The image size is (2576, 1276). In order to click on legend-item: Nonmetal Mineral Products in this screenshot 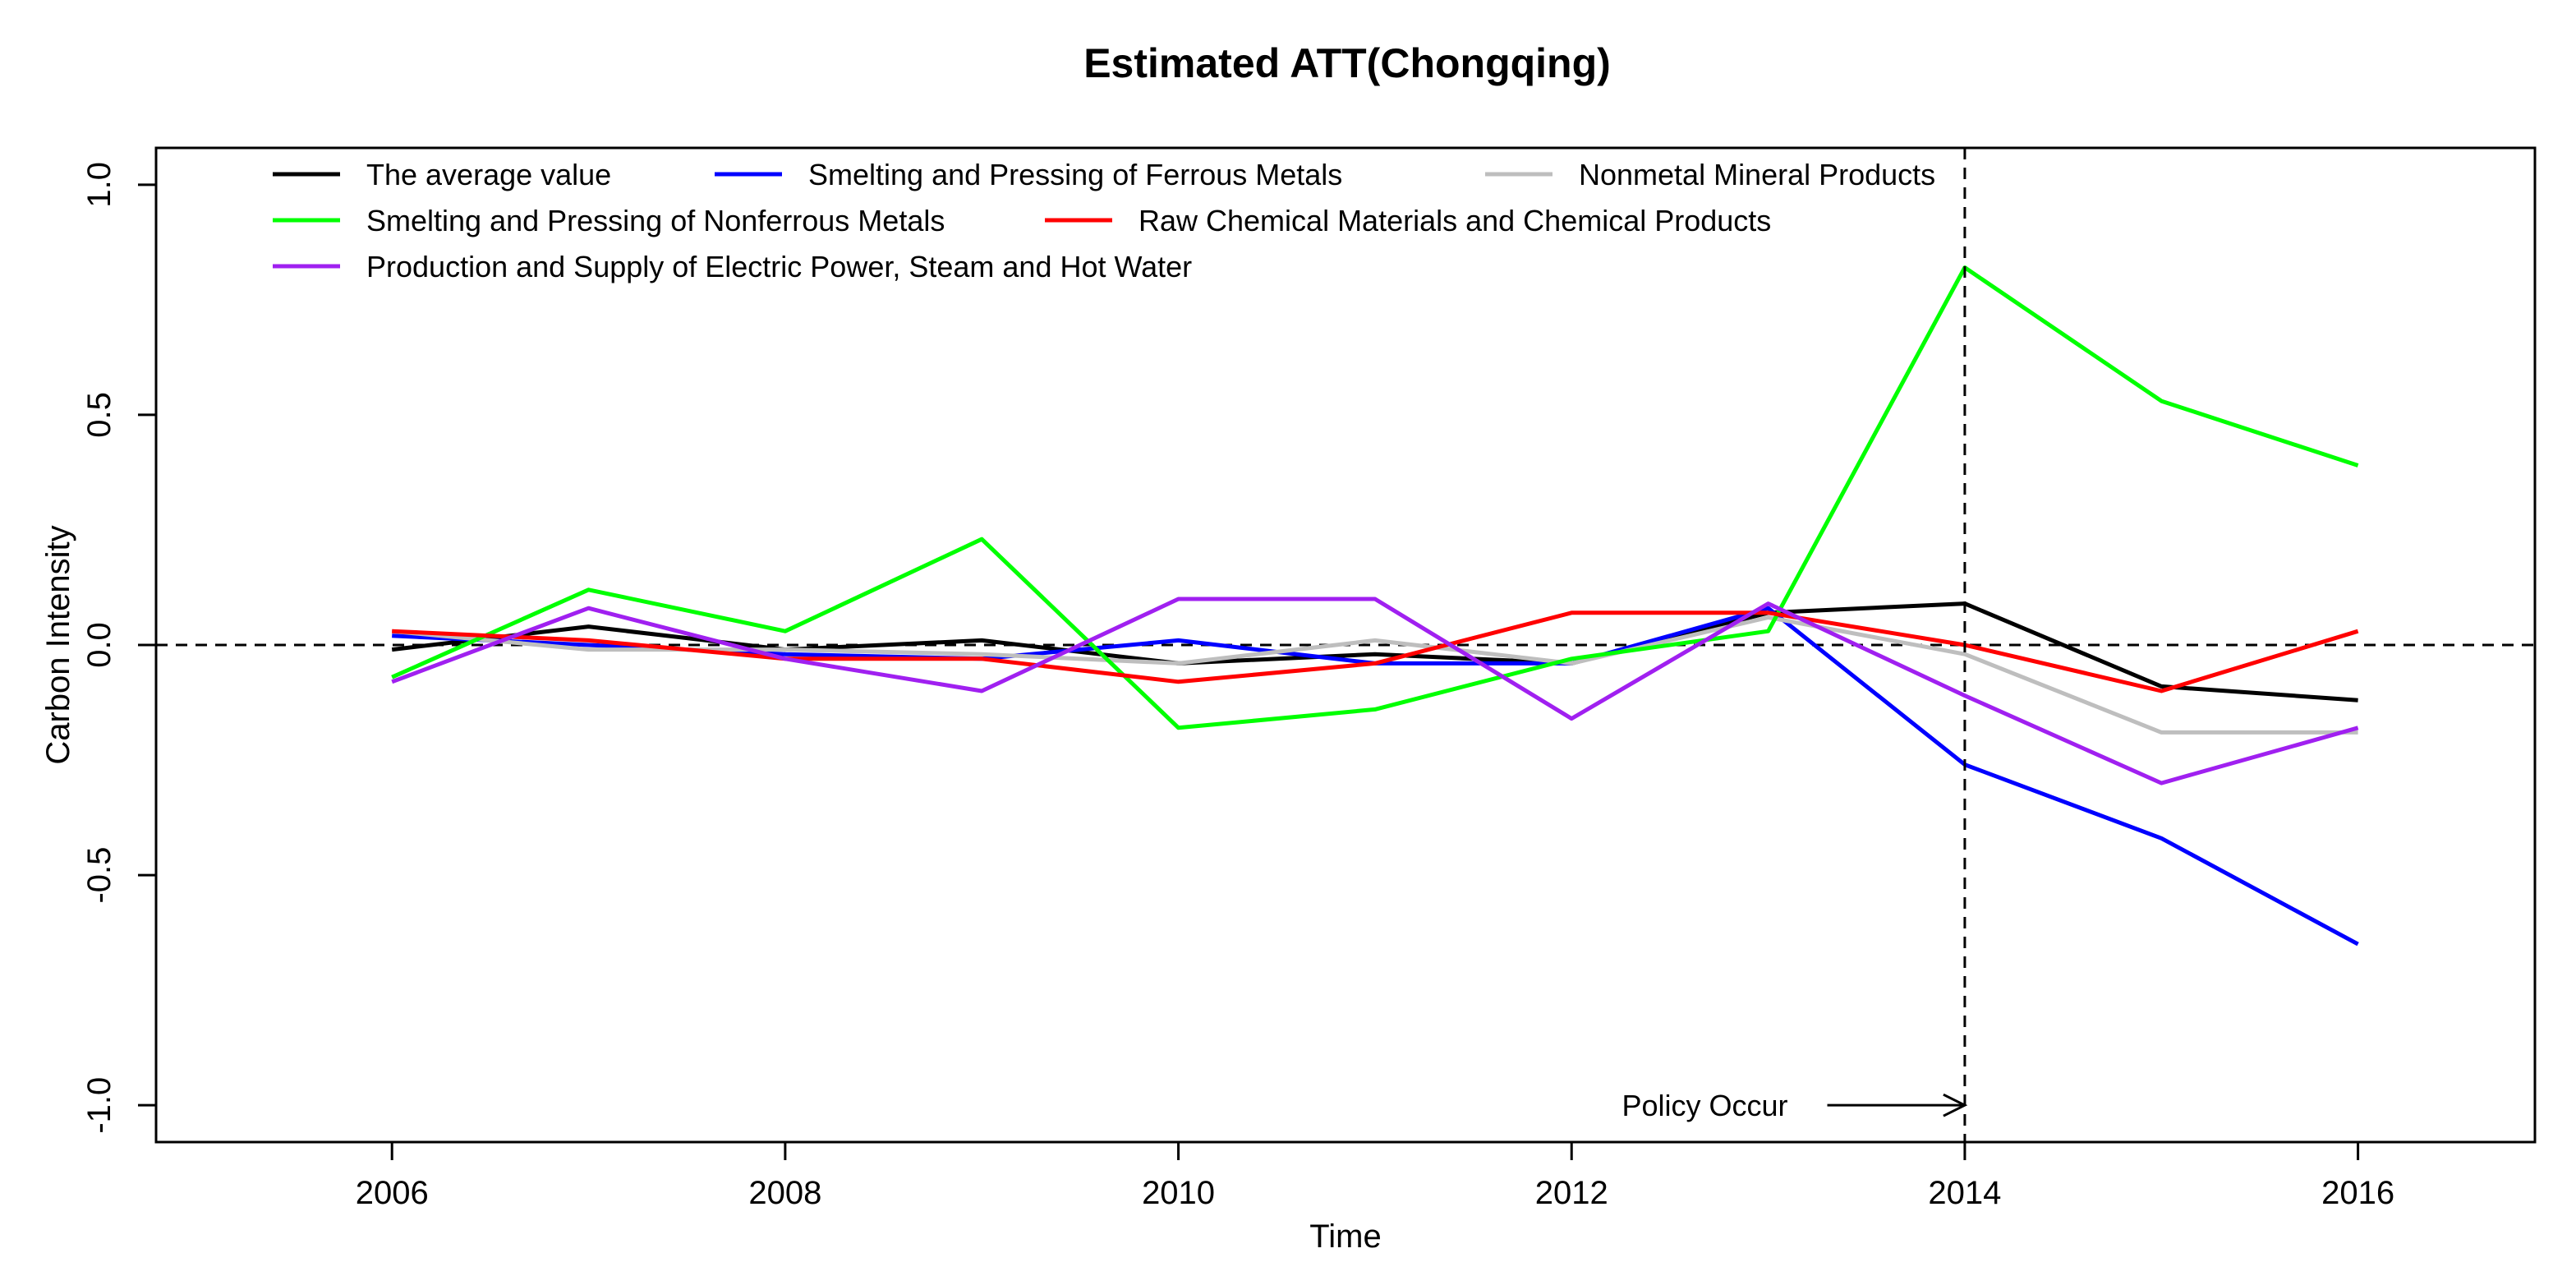, I will do `click(1710, 175)`.